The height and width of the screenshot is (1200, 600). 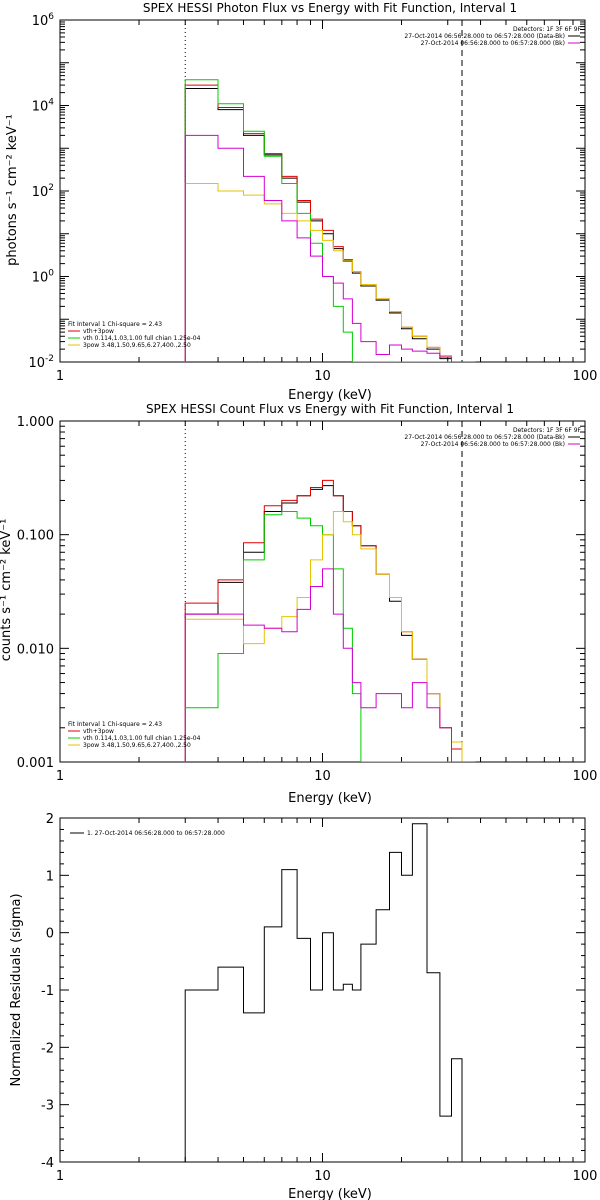 I want to click on residuals-xlabel: Energy (keV), so click(x=330, y=1193).